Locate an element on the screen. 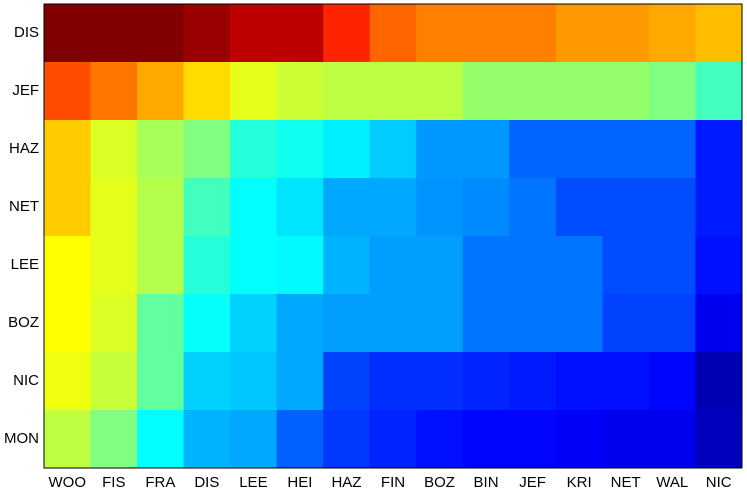 The image size is (747, 494). x-tick-label: NIC is located at coordinates (719, 482).